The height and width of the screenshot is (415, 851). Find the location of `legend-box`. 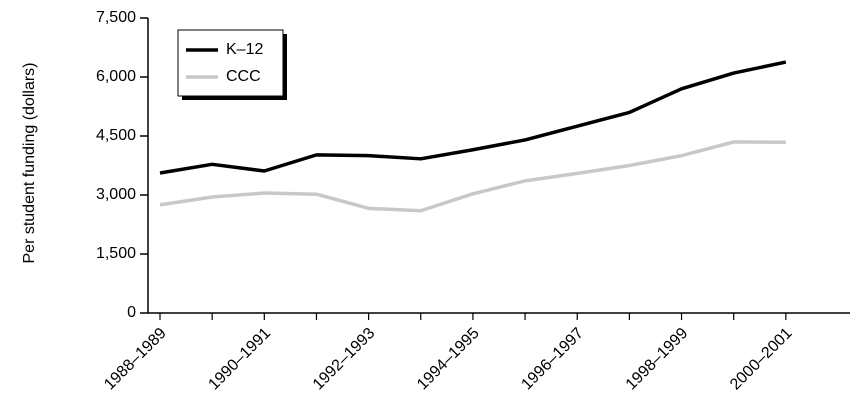

legend-box is located at coordinates (230, 63).